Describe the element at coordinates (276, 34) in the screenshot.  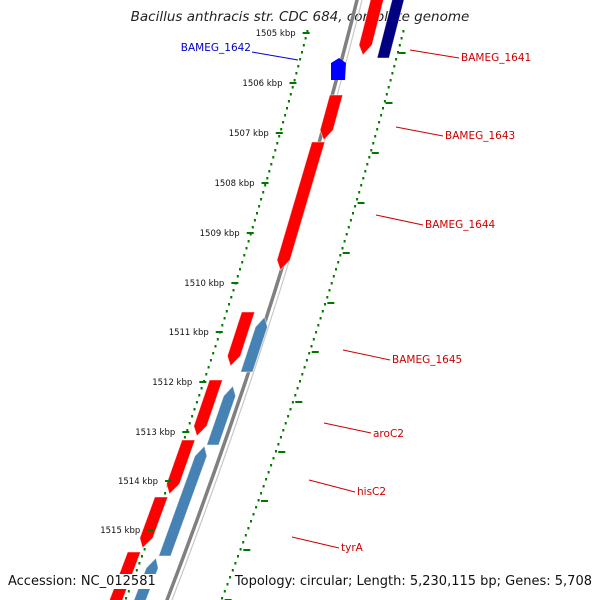
I see `ruler-tick-label: 1505 kbp` at that location.